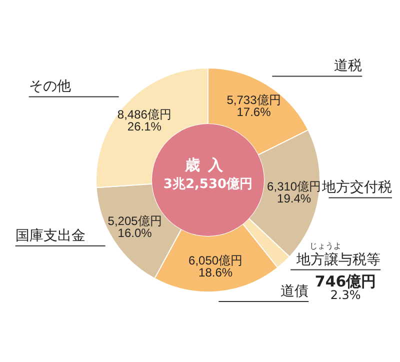 Image resolution: width=400 pixels, height=362 pixels. Describe the element at coordinates (356, 188) in the screenshot. I see `slice-label: 地方交付税` at that location.